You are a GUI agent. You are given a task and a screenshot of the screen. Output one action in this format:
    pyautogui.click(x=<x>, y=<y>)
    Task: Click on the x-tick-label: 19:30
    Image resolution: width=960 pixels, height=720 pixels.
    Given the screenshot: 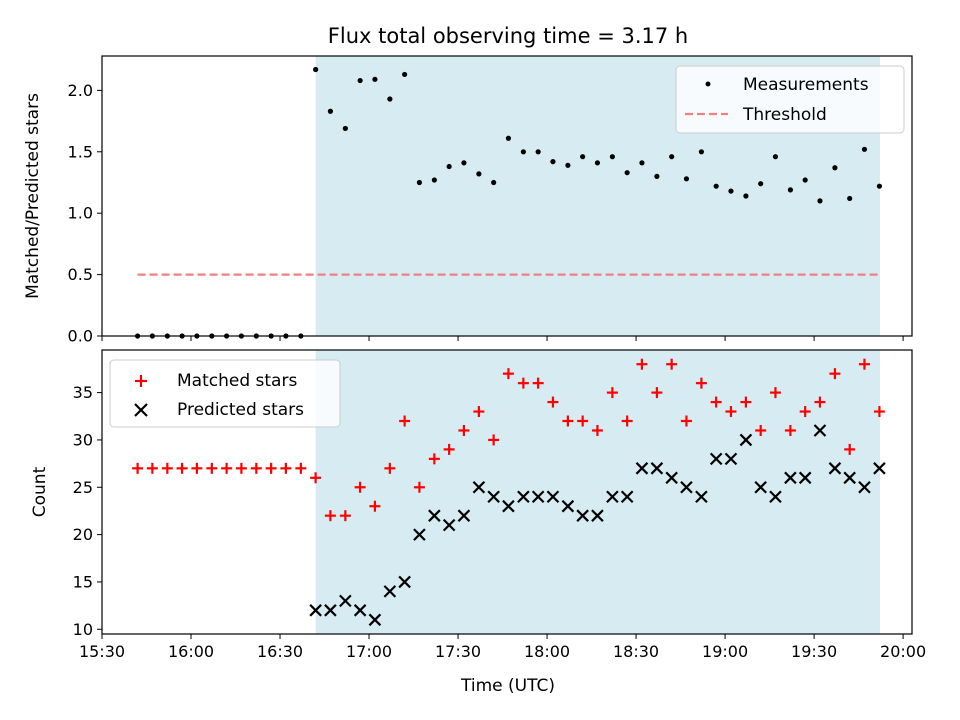 What is the action you would take?
    pyautogui.click(x=814, y=651)
    